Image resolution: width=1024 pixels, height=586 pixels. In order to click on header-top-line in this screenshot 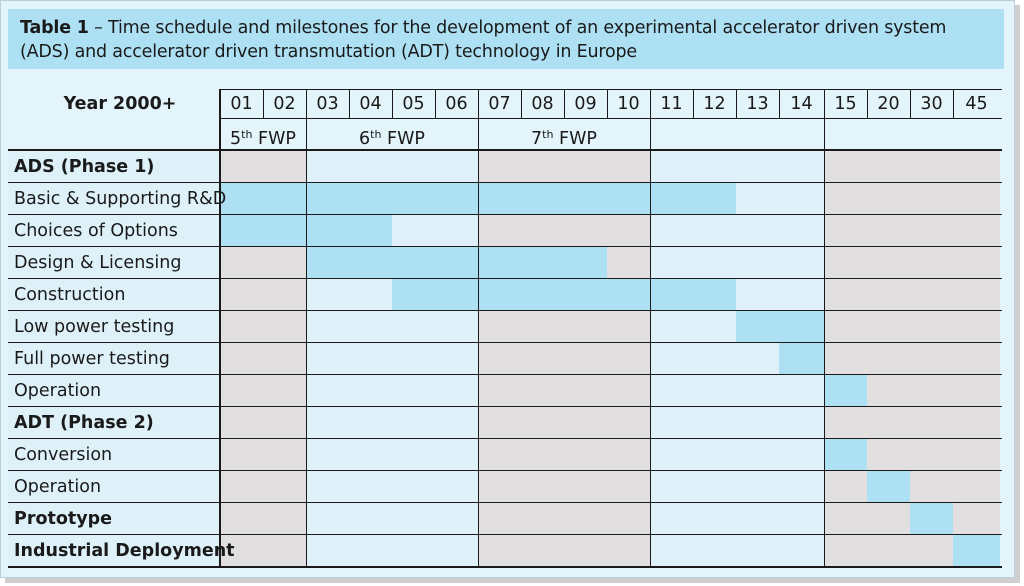, I will do `click(611, 89)`.